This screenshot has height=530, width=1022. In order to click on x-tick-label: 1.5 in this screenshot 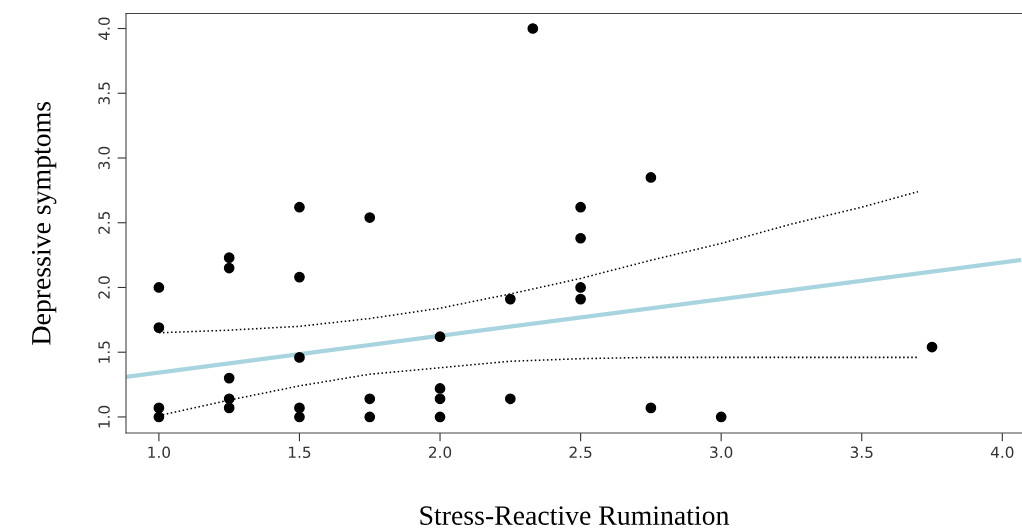, I will do `click(299, 452)`.